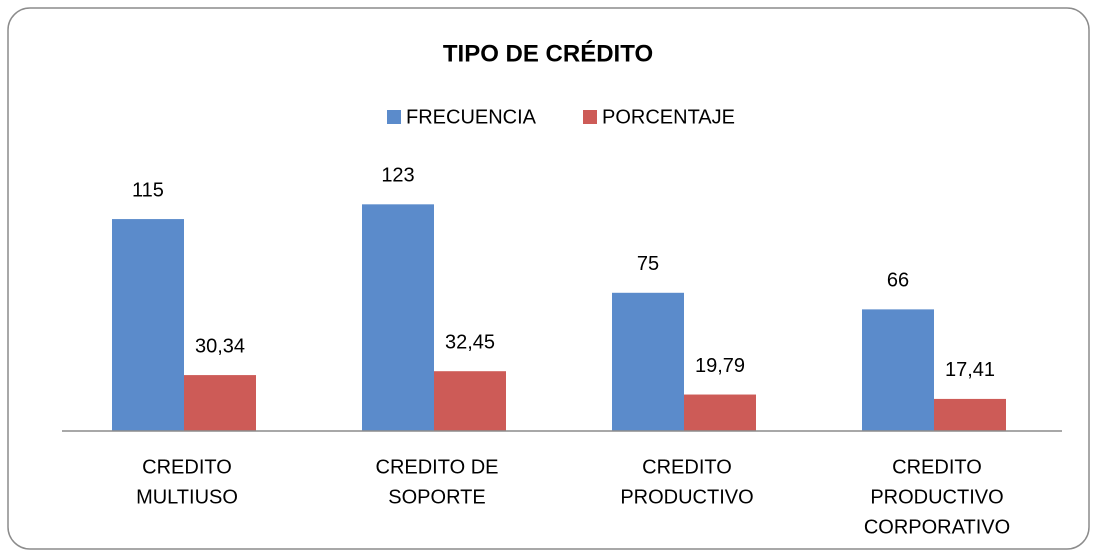 The height and width of the screenshot is (559, 1097). I want to click on value-label: 19,79, so click(720, 366).